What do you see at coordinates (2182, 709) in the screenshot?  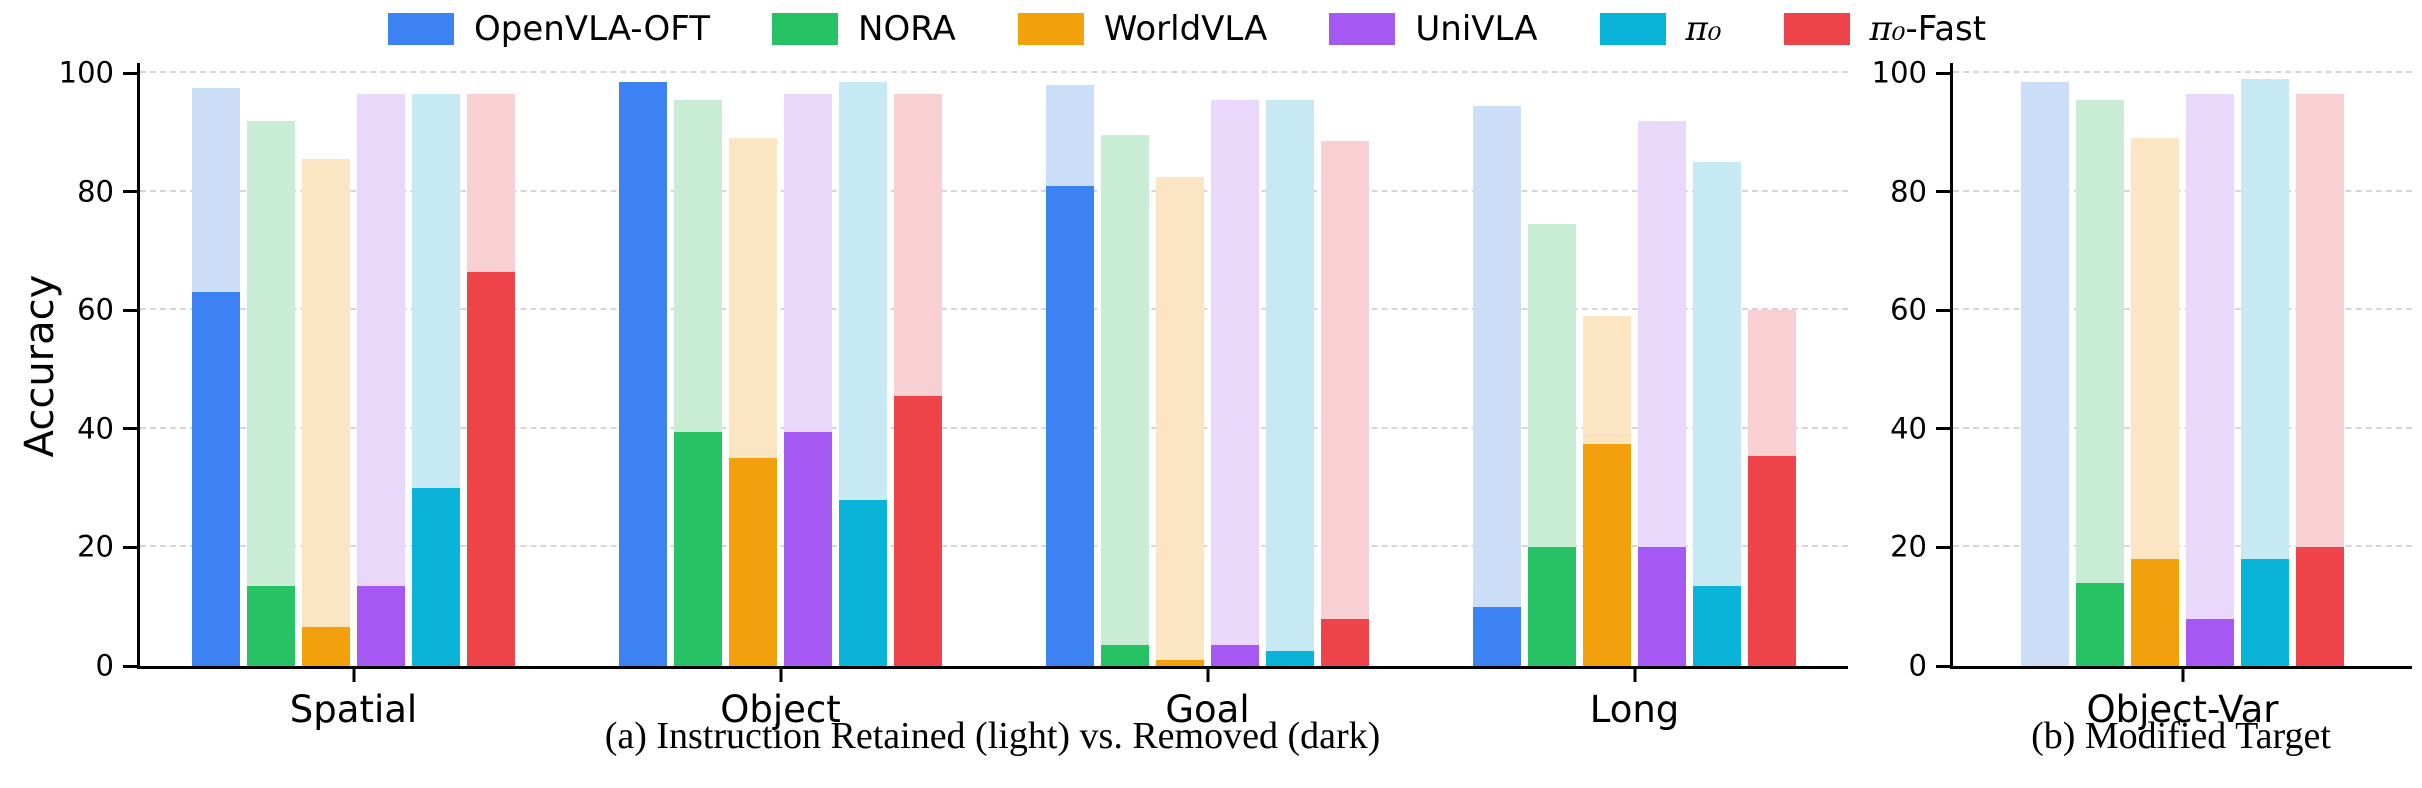 I see `x-category-label: Object-Var` at bounding box center [2182, 709].